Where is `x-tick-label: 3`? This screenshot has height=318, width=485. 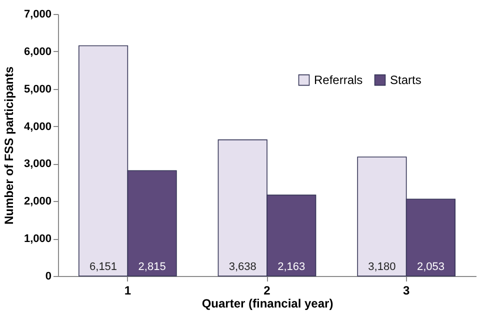 x-tick-label: 3 is located at coordinates (406, 291).